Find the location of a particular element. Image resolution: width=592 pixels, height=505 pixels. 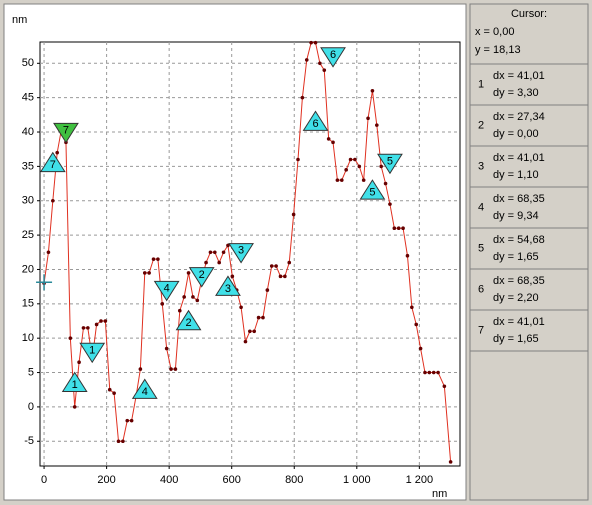

x-tick-label: 400 is located at coordinates (169, 480).